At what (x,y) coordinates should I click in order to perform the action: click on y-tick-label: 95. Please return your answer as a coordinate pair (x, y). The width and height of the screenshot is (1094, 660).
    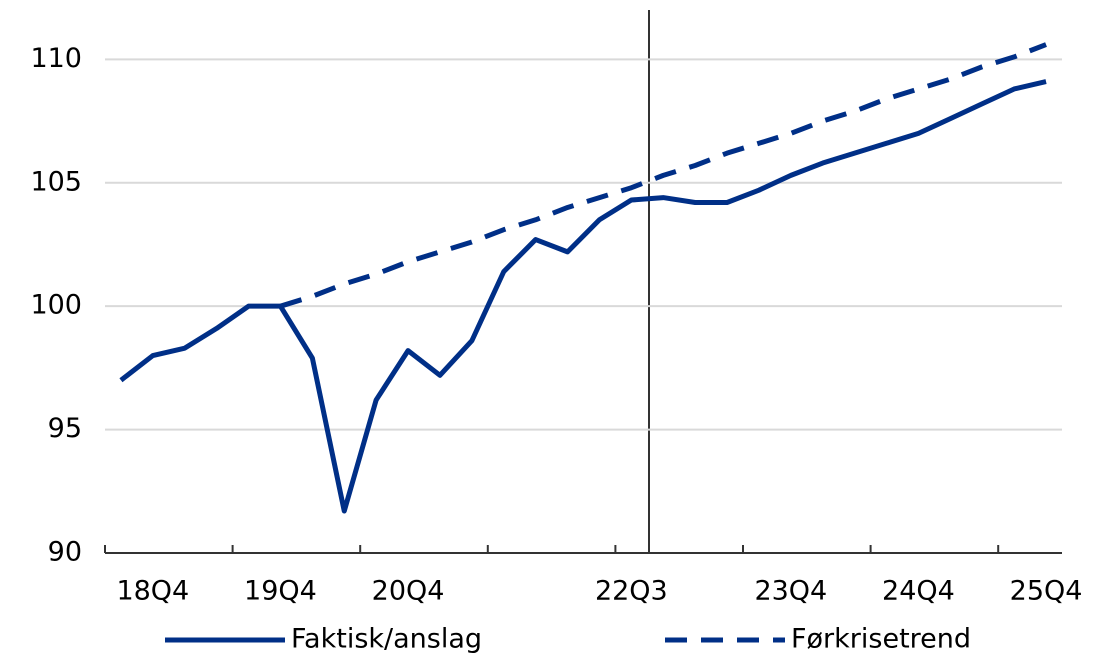
    Looking at the image, I should click on (65, 428).